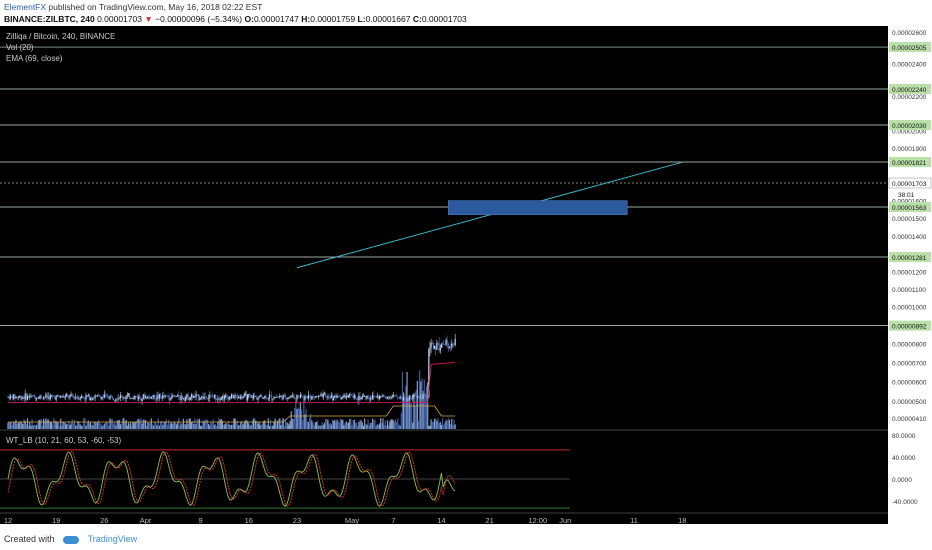 This screenshot has height=550, width=932. What do you see at coordinates (119, 19) in the screenshot?
I see `last-price: 0.00001703` at bounding box center [119, 19].